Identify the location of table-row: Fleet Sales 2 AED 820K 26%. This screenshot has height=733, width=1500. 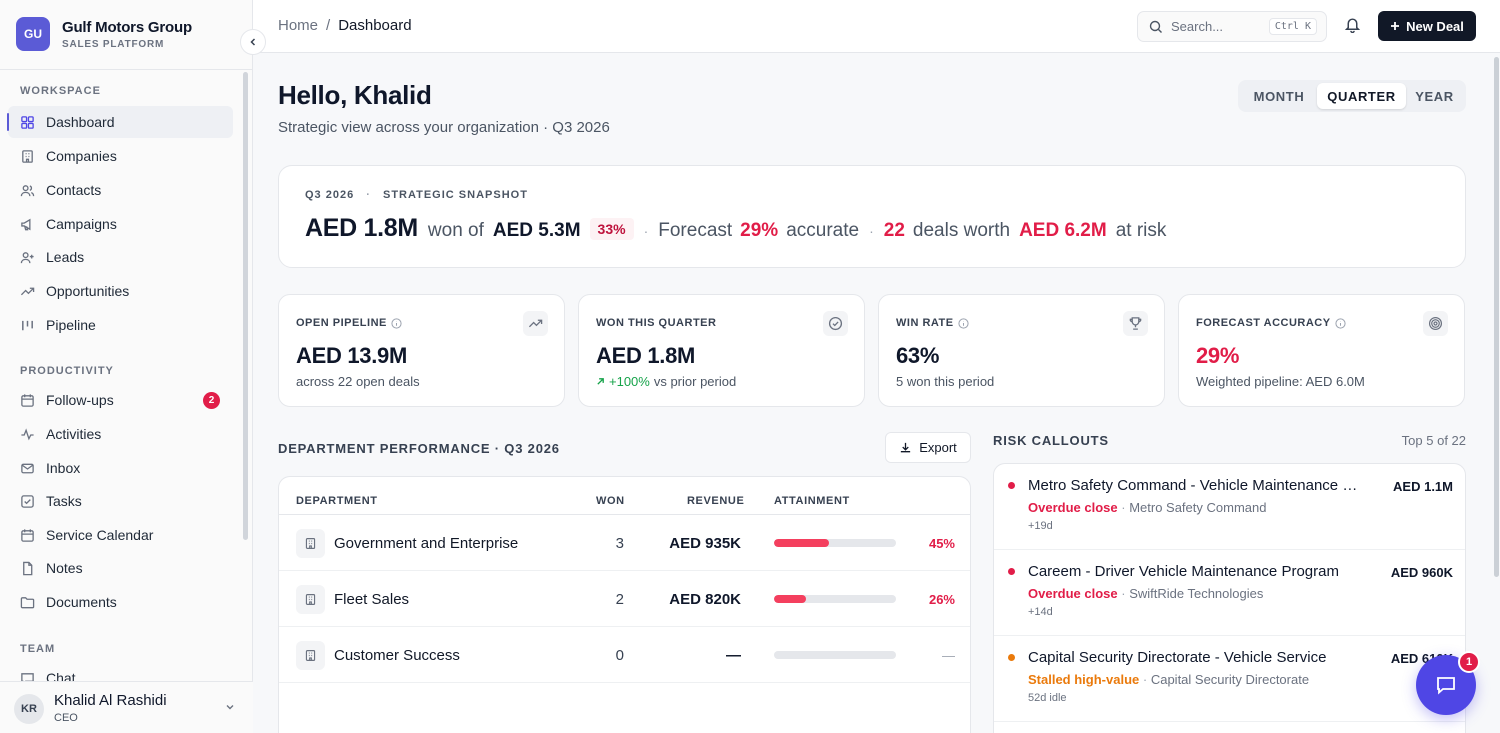
(624, 599).